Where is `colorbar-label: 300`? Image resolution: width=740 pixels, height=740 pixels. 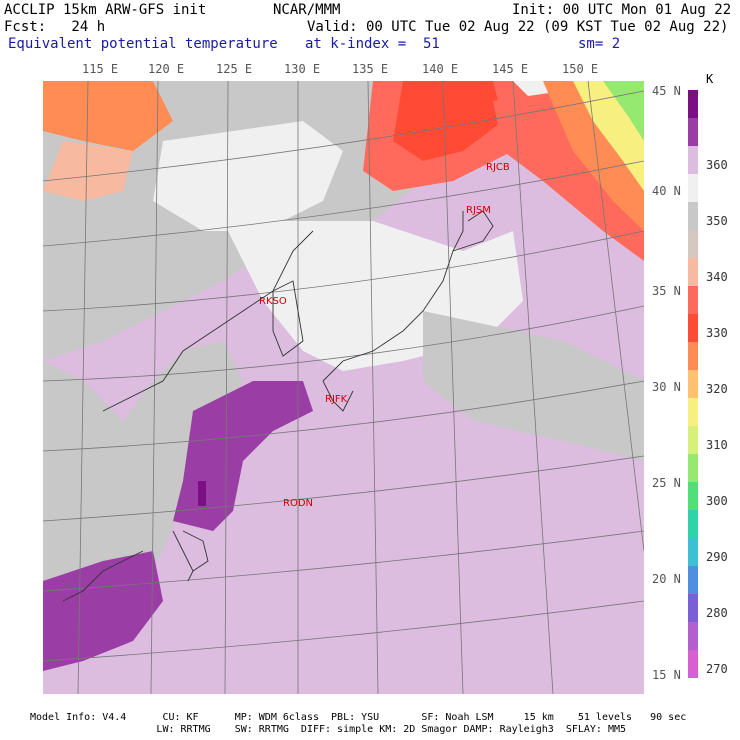
colorbar-label: 300 is located at coordinates (717, 501).